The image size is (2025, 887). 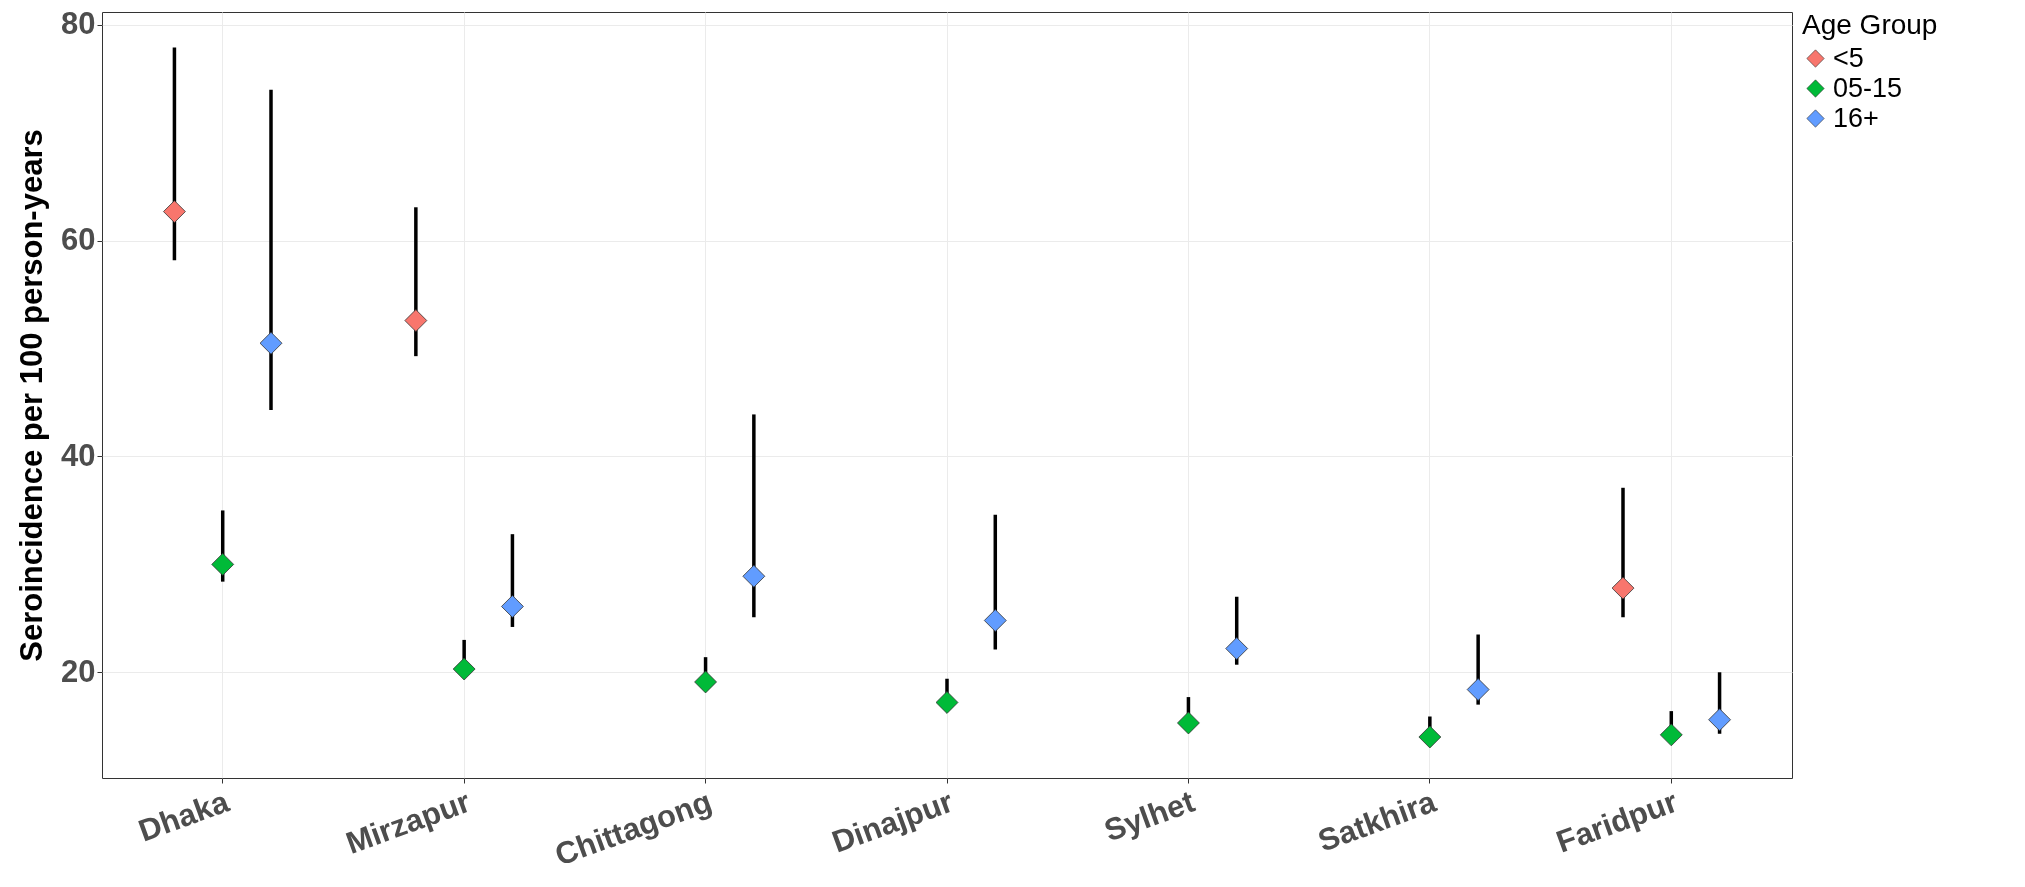 I want to click on y-tick-label: 60, so click(x=78, y=240).